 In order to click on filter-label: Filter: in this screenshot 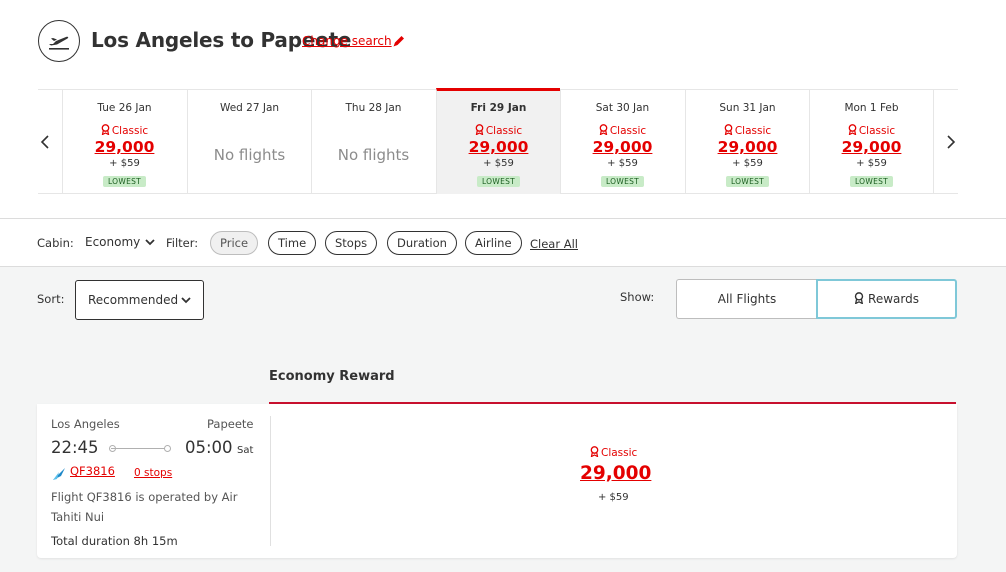, I will do `click(182, 243)`.